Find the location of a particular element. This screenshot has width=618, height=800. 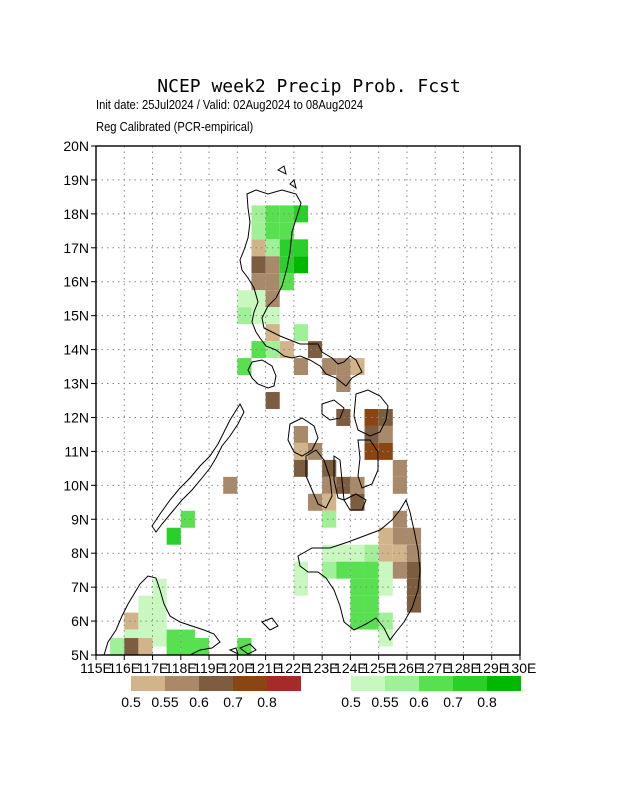

lon-tick-label: 115E is located at coordinates (96, 668).